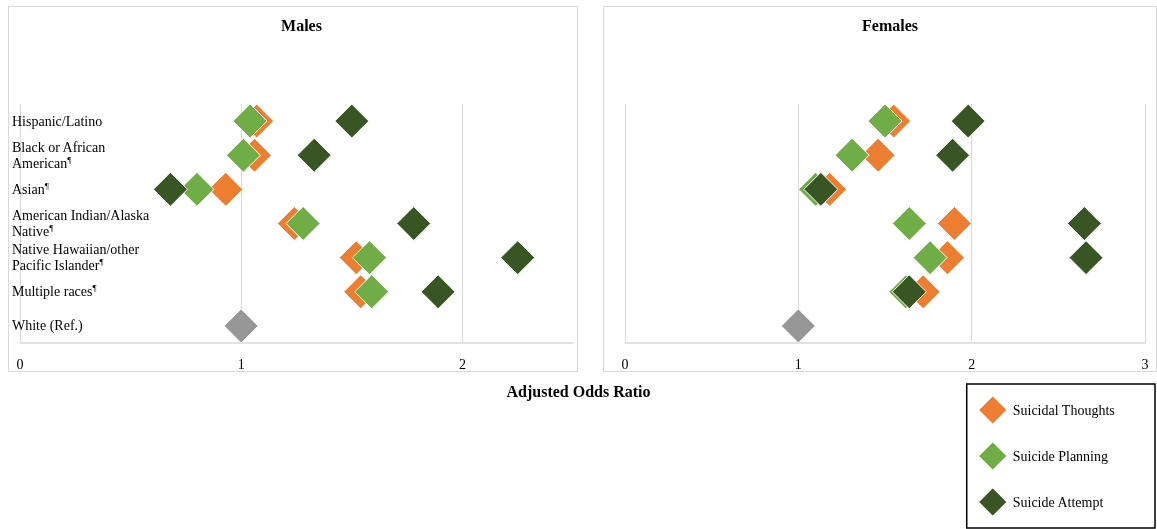 The width and height of the screenshot is (1157, 529). Describe the element at coordinates (1063, 410) in the screenshot. I see `legend-label: Suicidal Thoughts` at that location.